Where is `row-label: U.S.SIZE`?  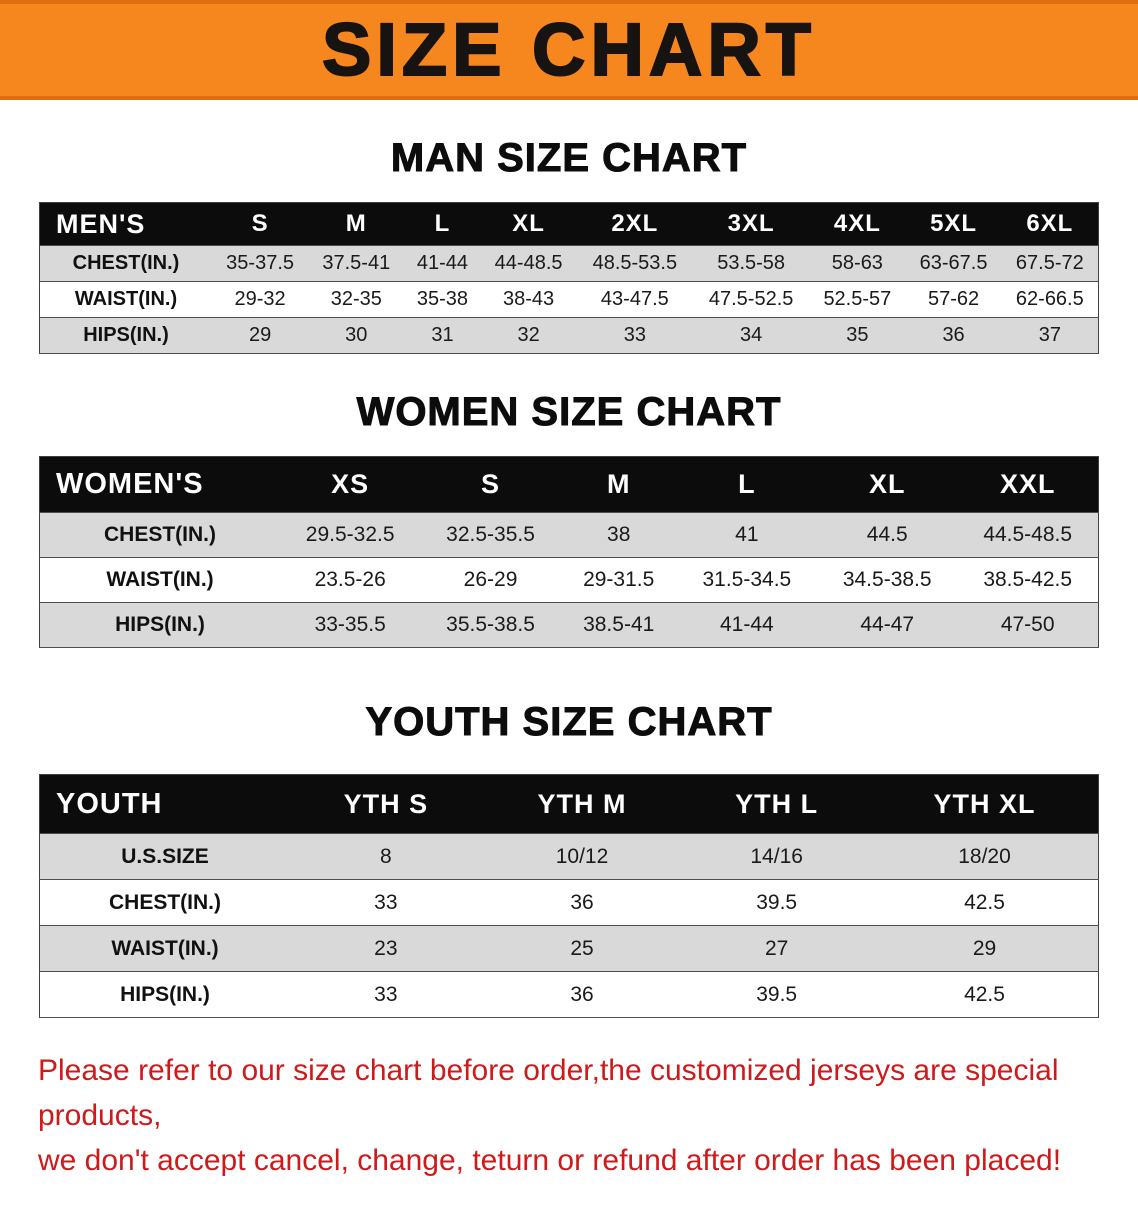
row-label: U.S.SIZE is located at coordinates (164, 856).